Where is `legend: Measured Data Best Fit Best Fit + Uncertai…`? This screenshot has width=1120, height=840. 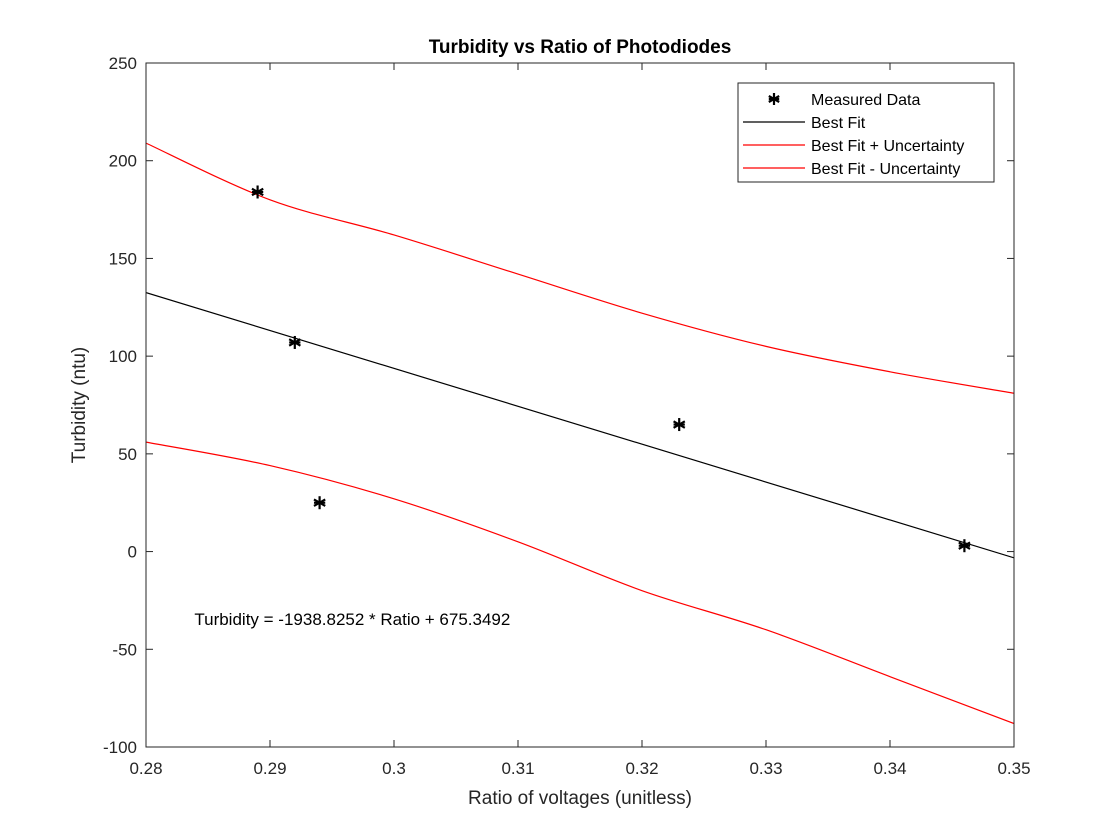 legend: Measured Data Best Fit Best Fit + Uncertai… is located at coordinates (866, 132).